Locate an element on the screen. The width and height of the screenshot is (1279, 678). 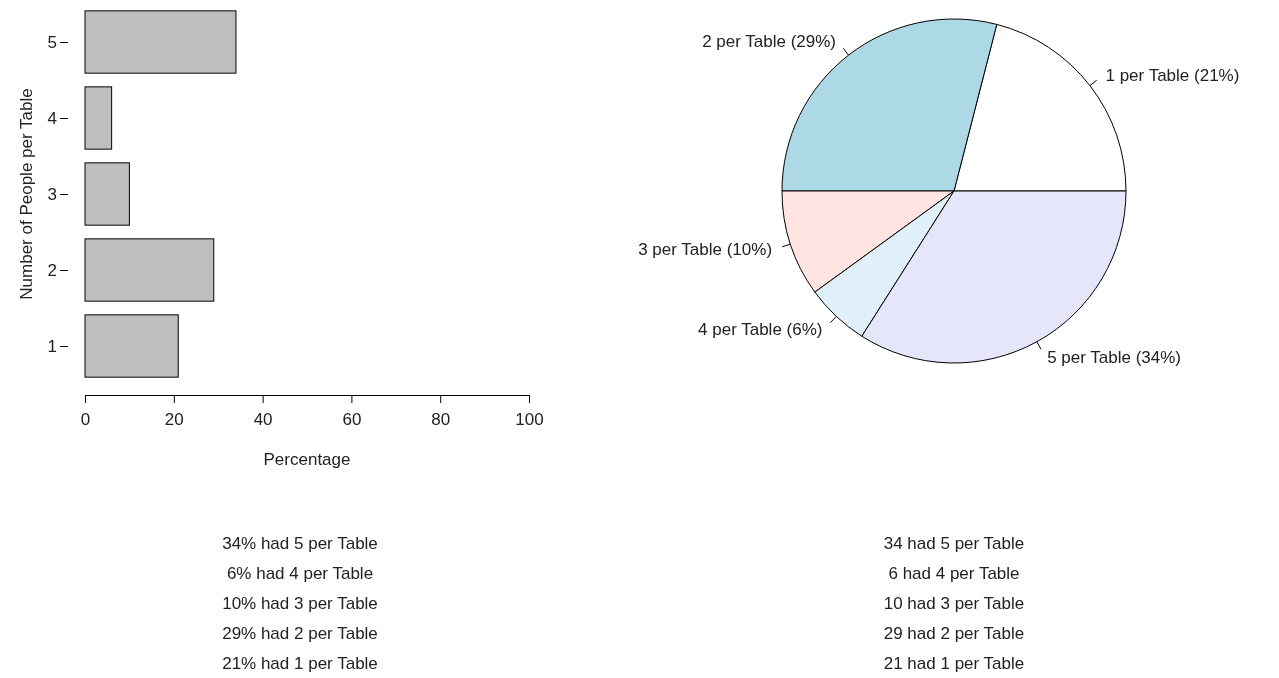
x-tick-label: 80 is located at coordinates (441, 419).